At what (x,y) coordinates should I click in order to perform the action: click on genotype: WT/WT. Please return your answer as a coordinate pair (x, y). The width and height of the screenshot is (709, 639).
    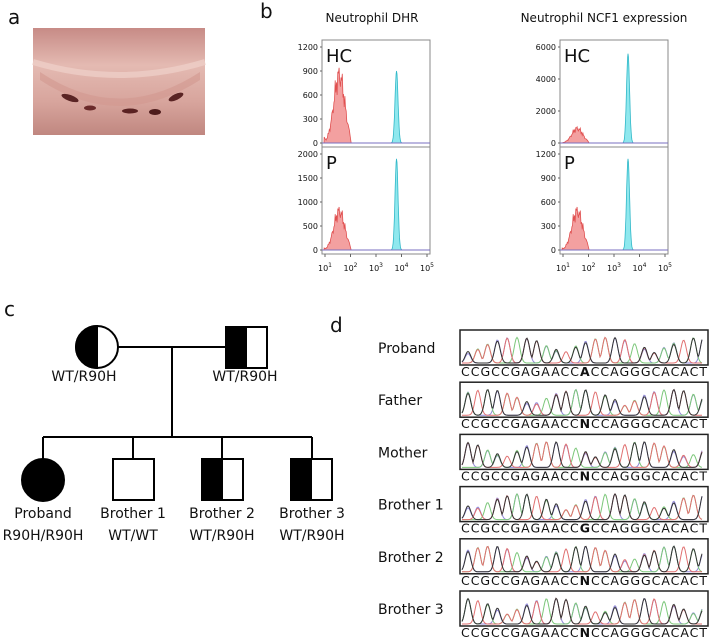
    Looking at the image, I should click on (133, 536).